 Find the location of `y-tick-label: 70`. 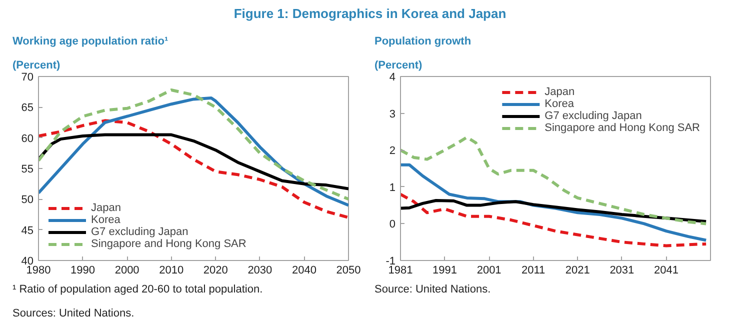

y-tick-label: 70 is located at coordinates (27, 78).